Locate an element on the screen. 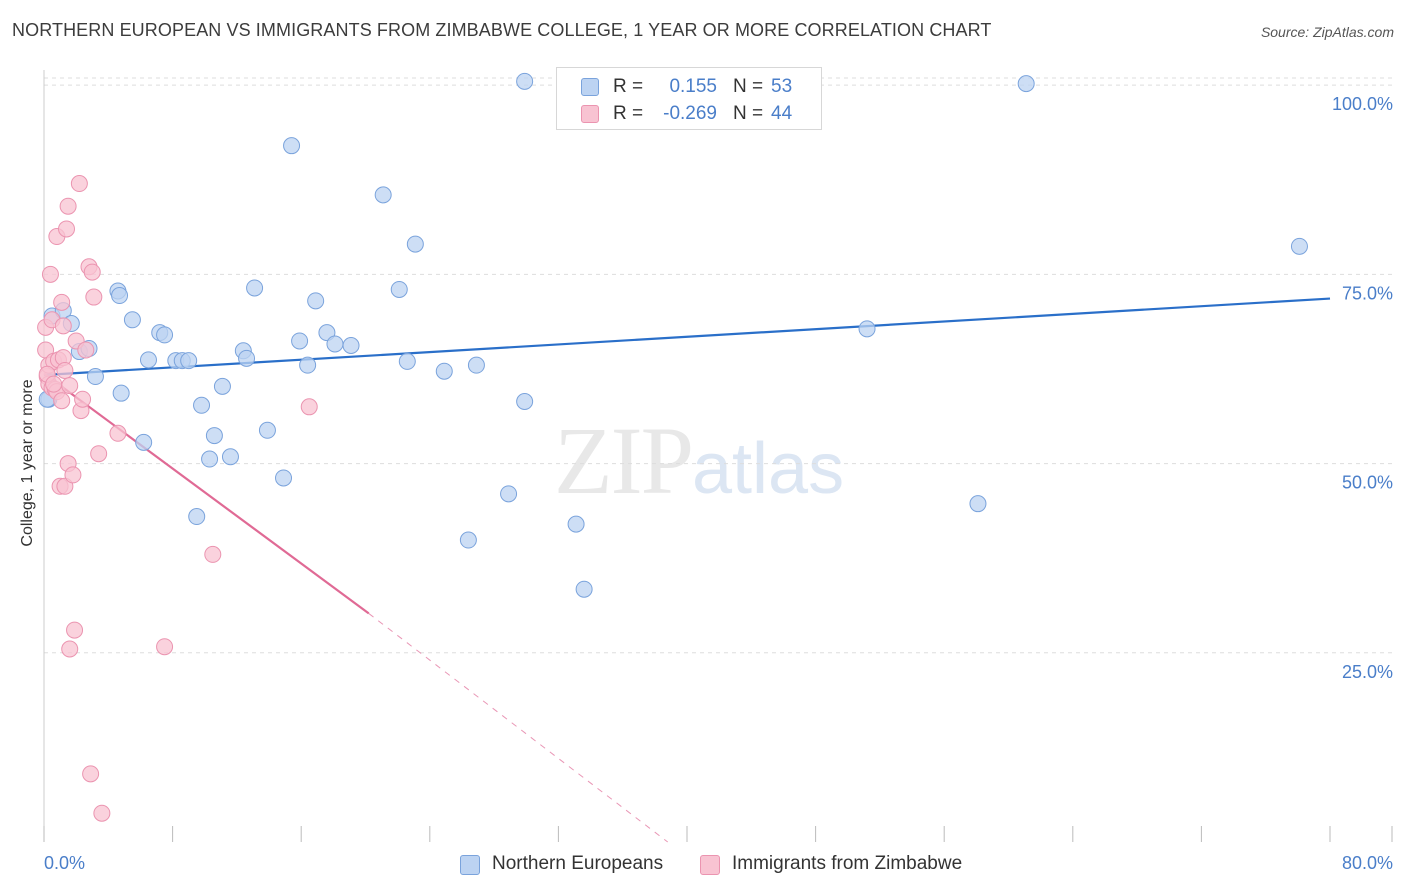 The height and width of the screenshot is (892, 1406). legend-row-zimbabwe: R = -0.269 N = 44 is located at coordinates (689, 114).